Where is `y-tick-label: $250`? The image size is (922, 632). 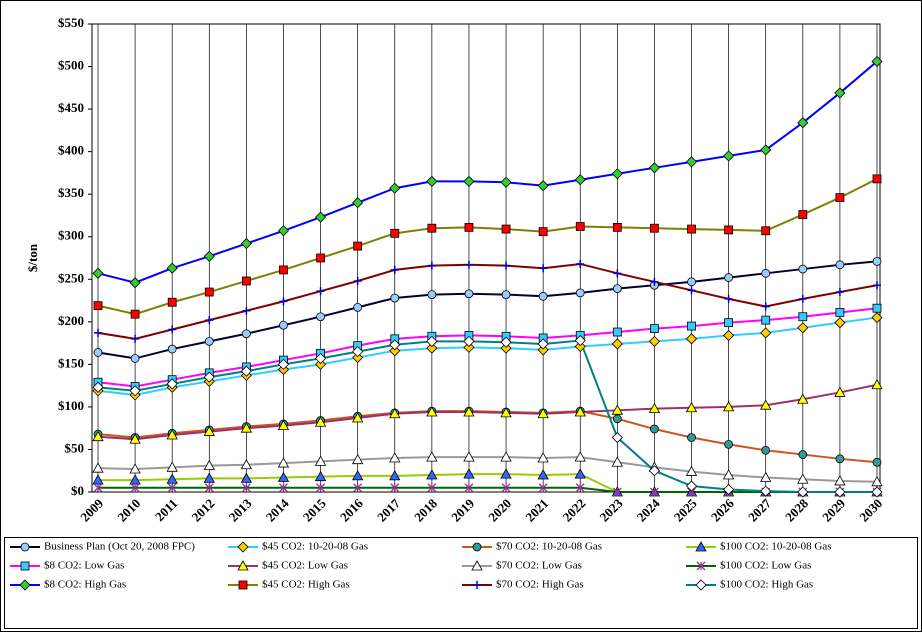 y-tick-label: $250 is located at coordinates (71, 277).